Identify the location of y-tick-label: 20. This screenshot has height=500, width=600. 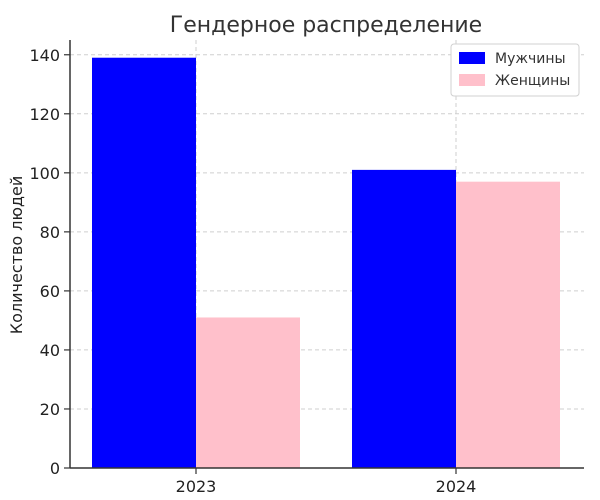
(50, 409).